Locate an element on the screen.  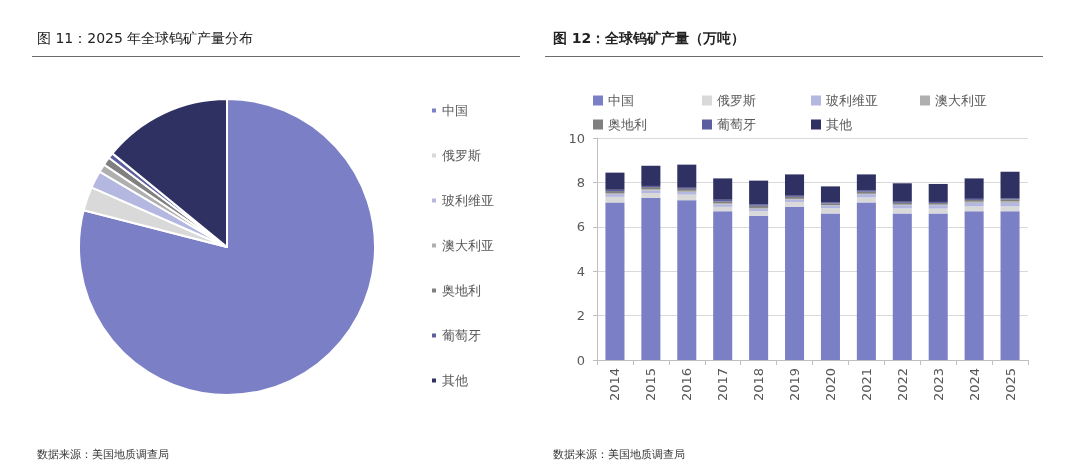
y-tick-label: 2 is located at coordinates (580, 316).